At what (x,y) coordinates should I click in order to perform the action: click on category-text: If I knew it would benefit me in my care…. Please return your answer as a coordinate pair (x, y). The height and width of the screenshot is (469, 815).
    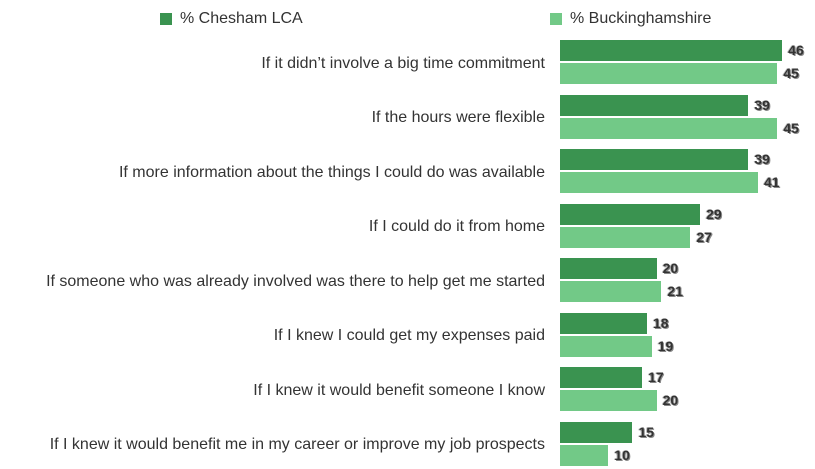
    Looking at the image, I should click on (297, 444).